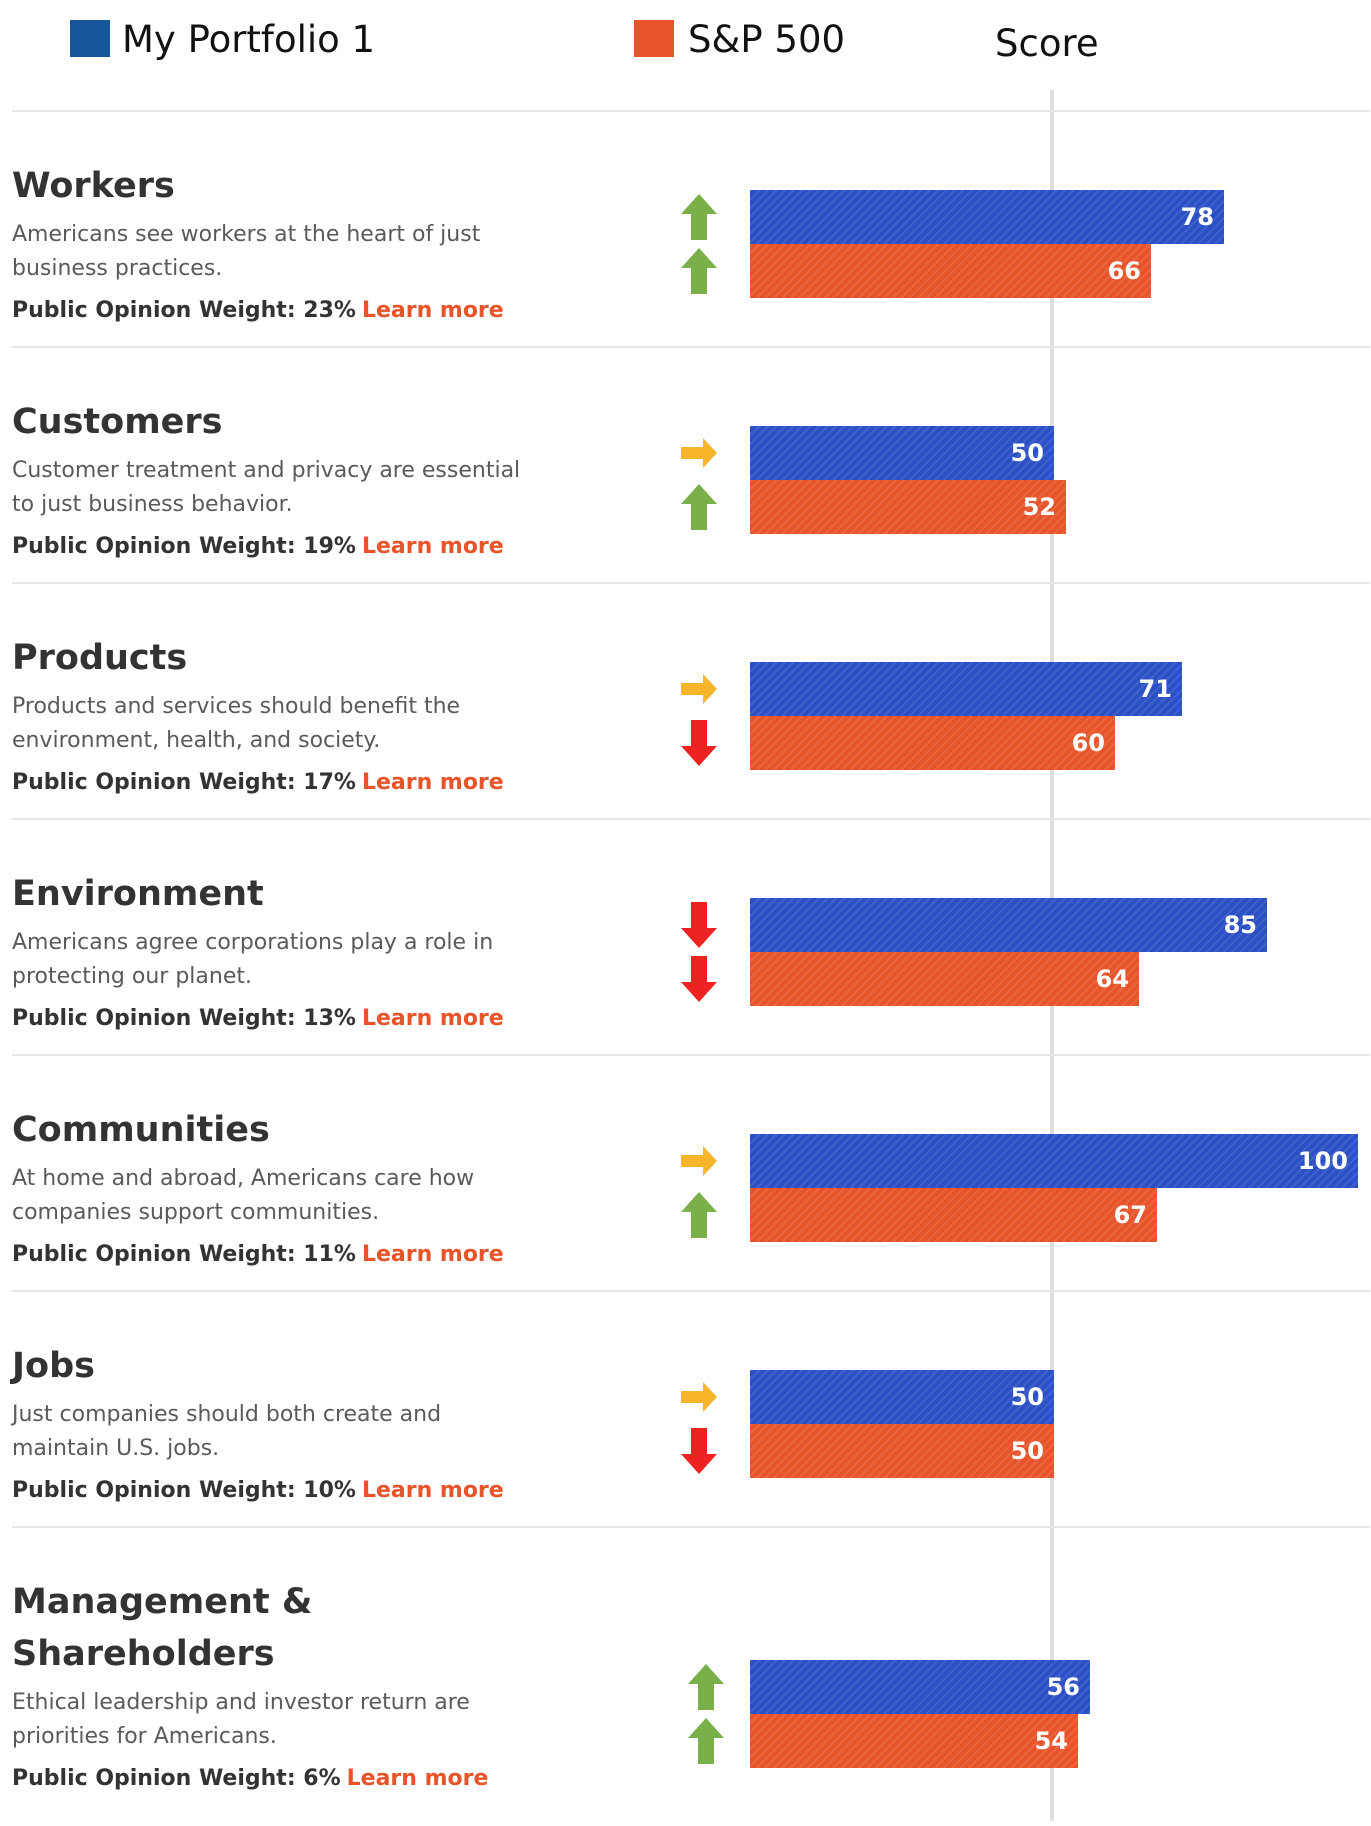 Image resolution: width=1371 pixels, height=1826 pixels. I want to click on bar-portfolio: 71, so click(966, 689).